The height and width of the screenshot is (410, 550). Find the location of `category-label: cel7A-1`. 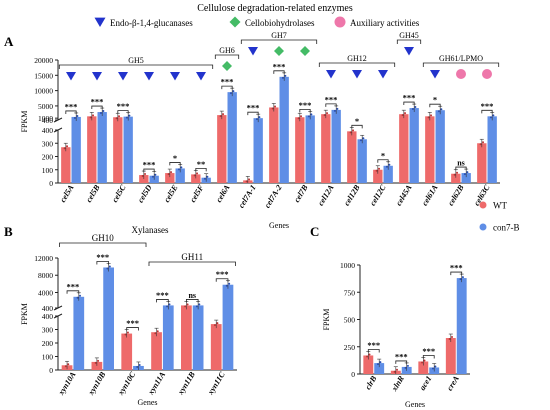

category-label: cel7A-1 is located at coordinates (247, 196).